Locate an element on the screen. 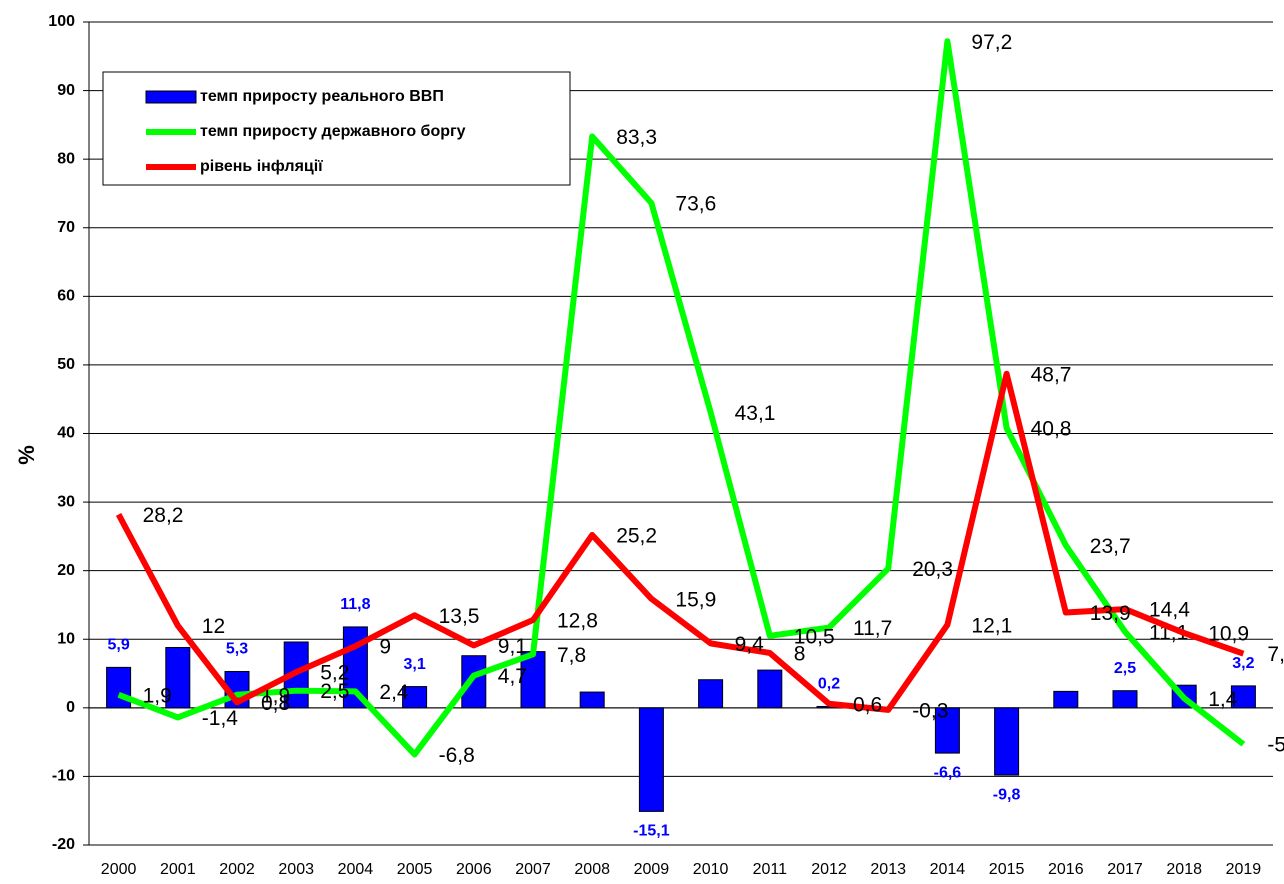 This screenshot has width=1284, height=884. data-label: 12 is located at coordinates (213, 626).